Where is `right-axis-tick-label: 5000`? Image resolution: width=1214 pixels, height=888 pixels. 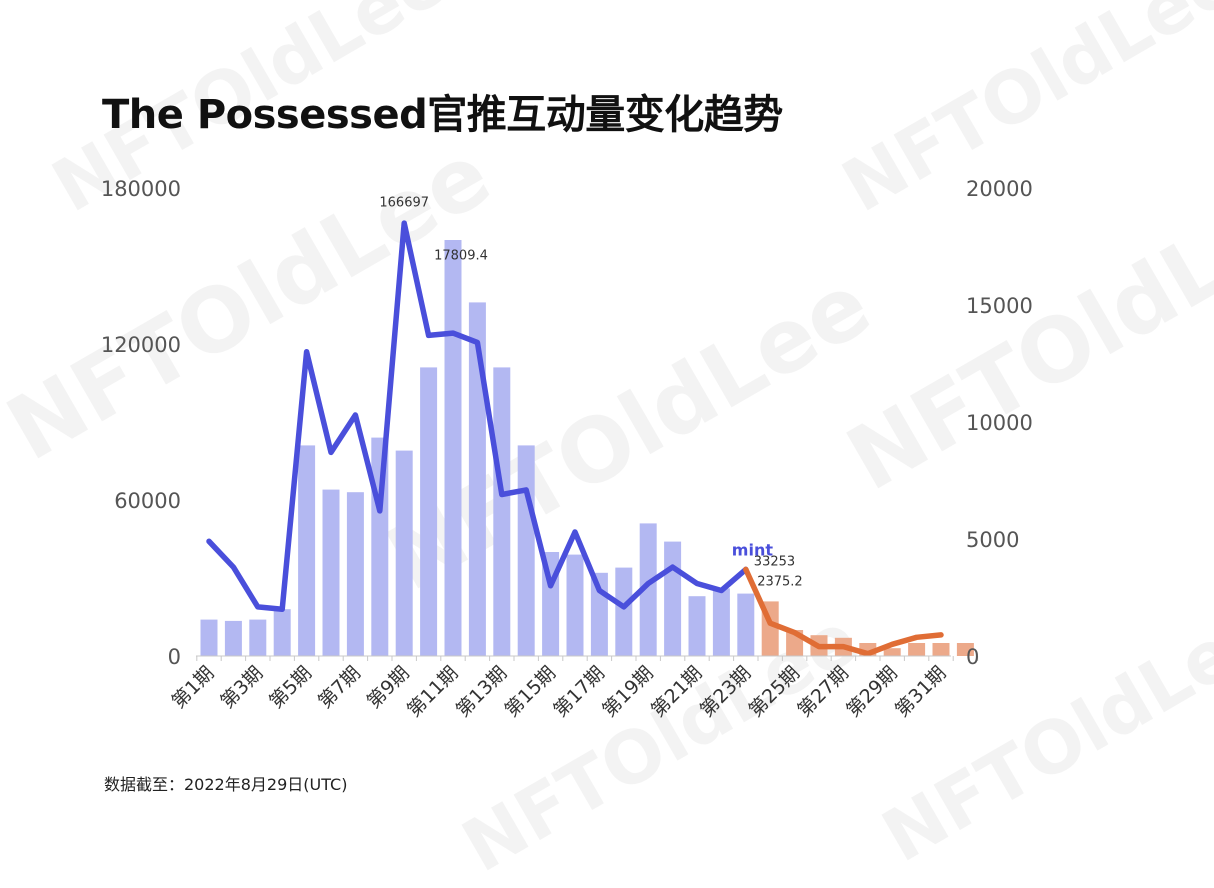
right-axis-tick-label: 5000 is located at coordinates (992, 540).